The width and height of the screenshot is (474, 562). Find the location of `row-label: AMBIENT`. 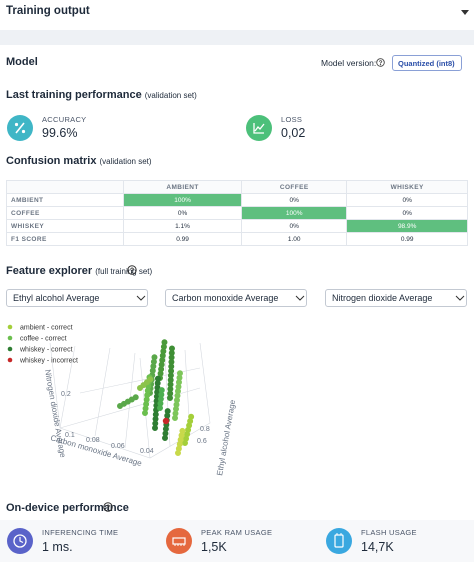

row-label: AMBIENT is located at coordinates (65, 200).